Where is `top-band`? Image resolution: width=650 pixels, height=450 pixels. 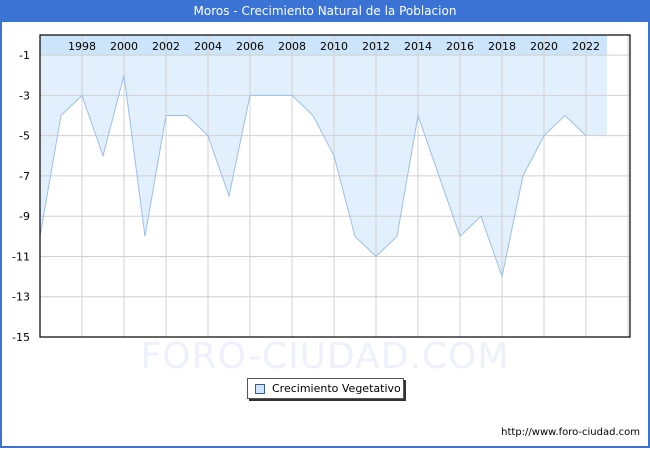
top-band is located at coordinates (323, 45).